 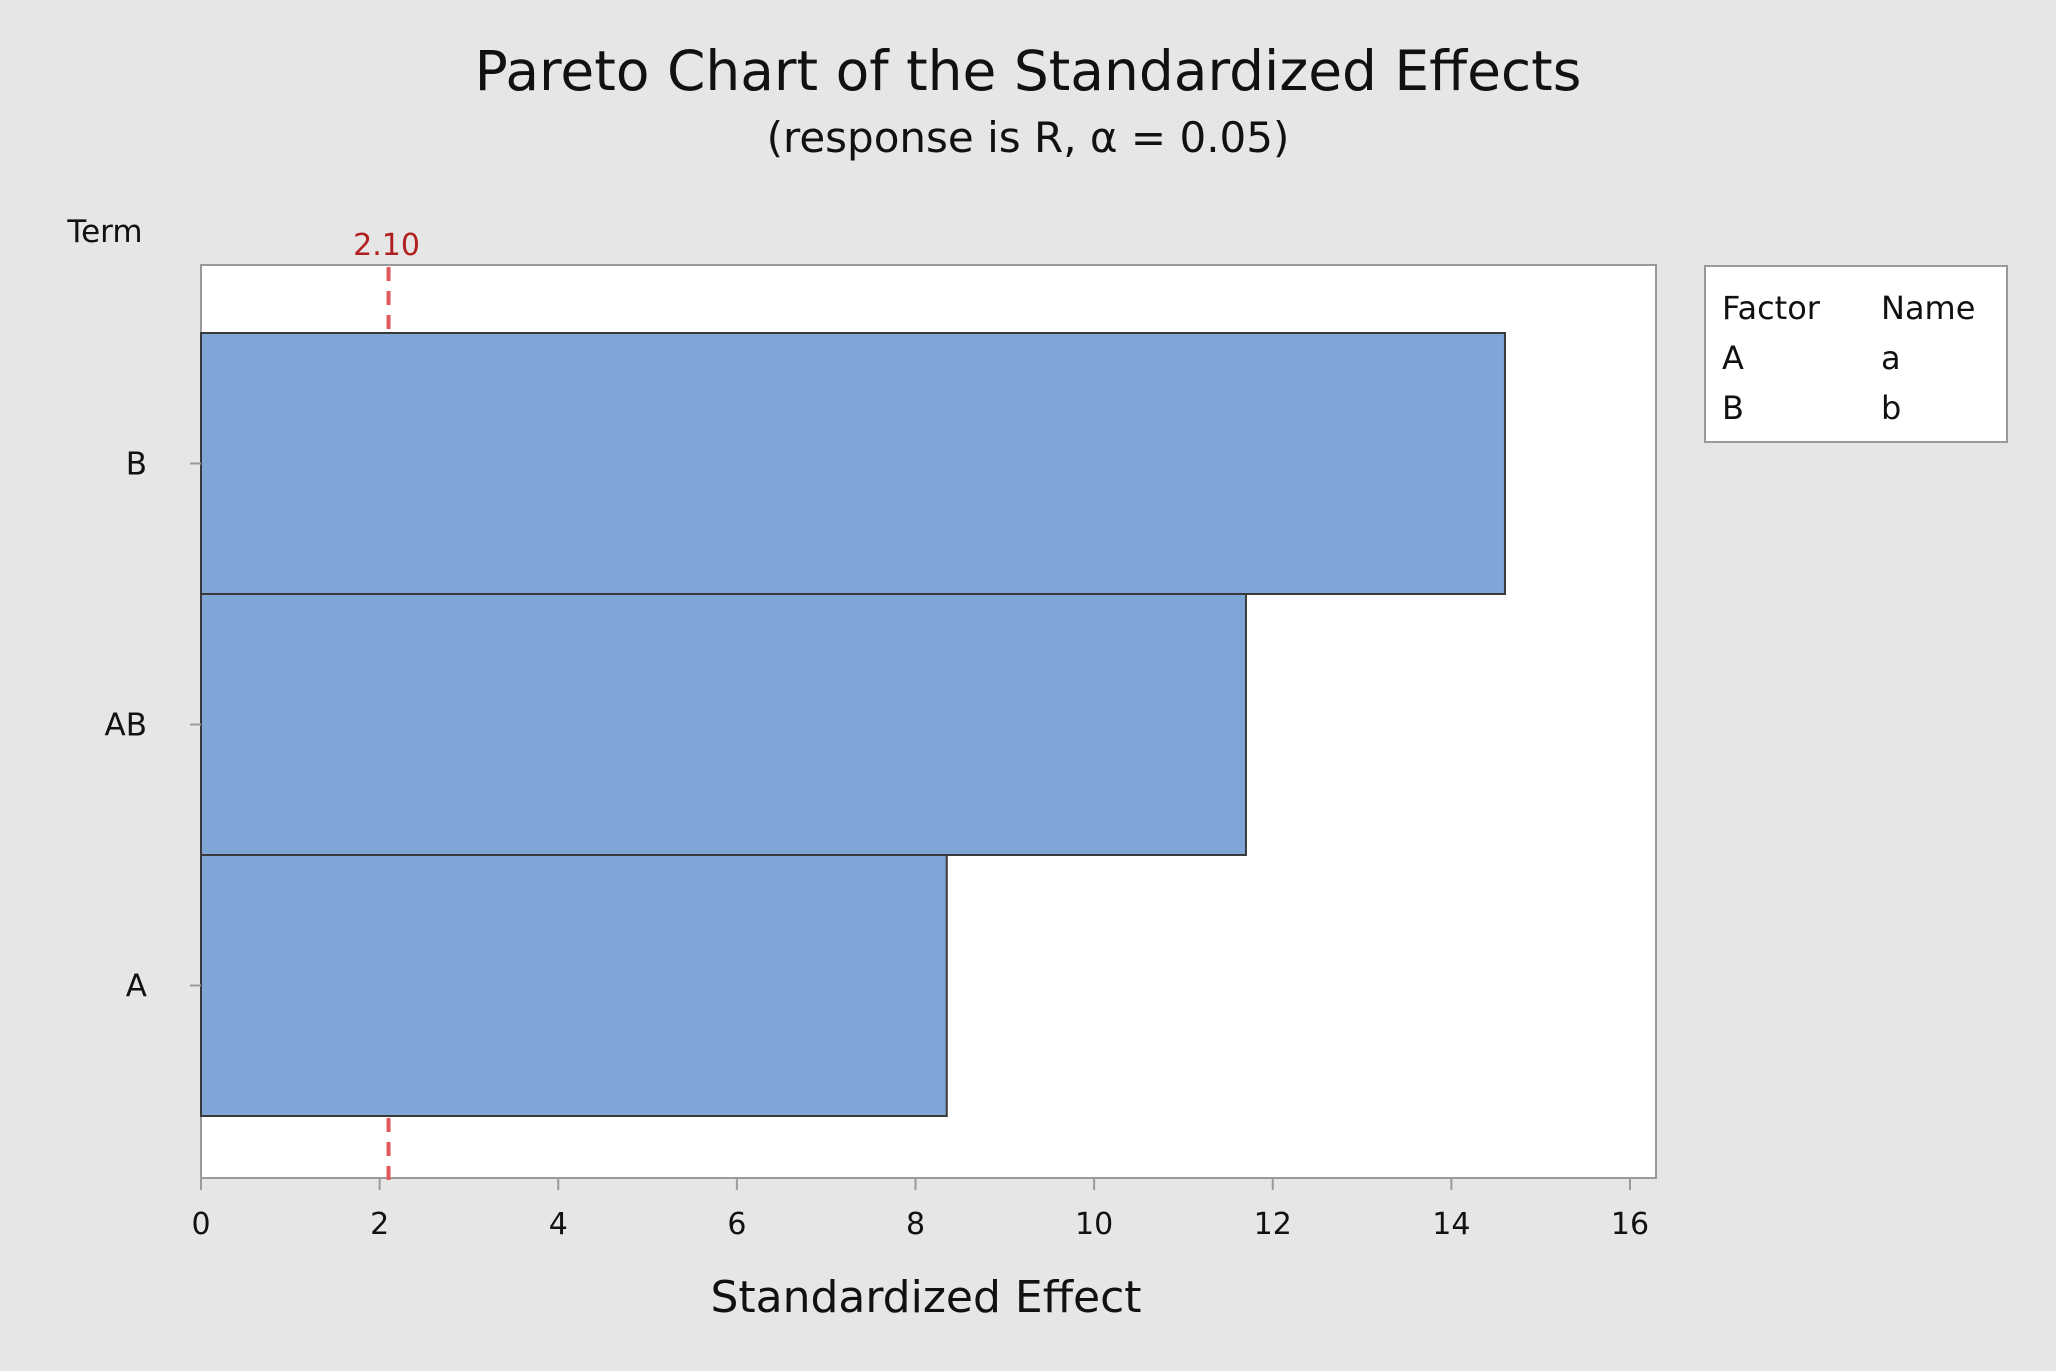 What do you see at coordinates (736, 1224) in the screenshot?
I see `x-tick-label: 6` at bounding box center [736, 1224].